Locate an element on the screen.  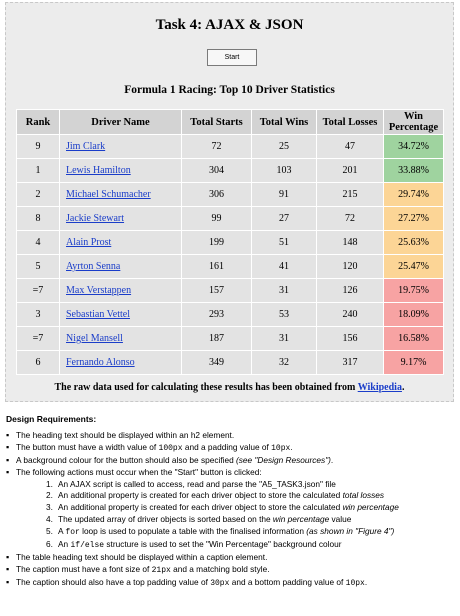
cell-rank: 9 is located at coordinates (38, 146).